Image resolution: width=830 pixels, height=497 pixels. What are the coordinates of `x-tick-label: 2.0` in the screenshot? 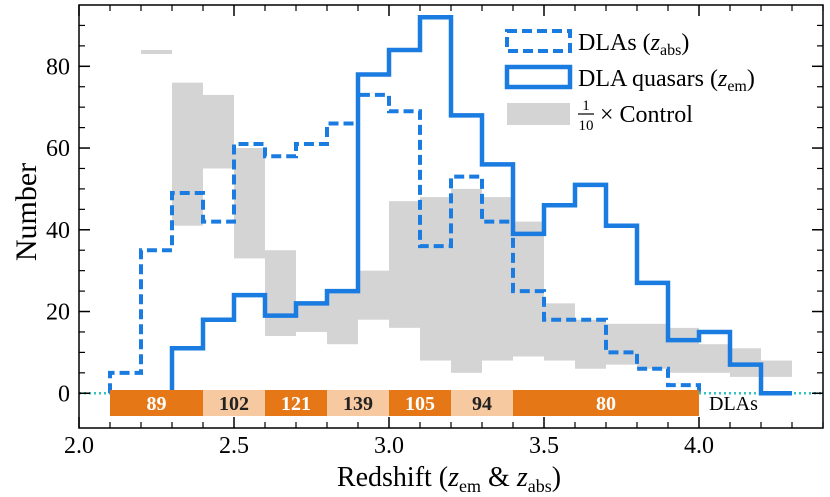 It's located at (79, 446).